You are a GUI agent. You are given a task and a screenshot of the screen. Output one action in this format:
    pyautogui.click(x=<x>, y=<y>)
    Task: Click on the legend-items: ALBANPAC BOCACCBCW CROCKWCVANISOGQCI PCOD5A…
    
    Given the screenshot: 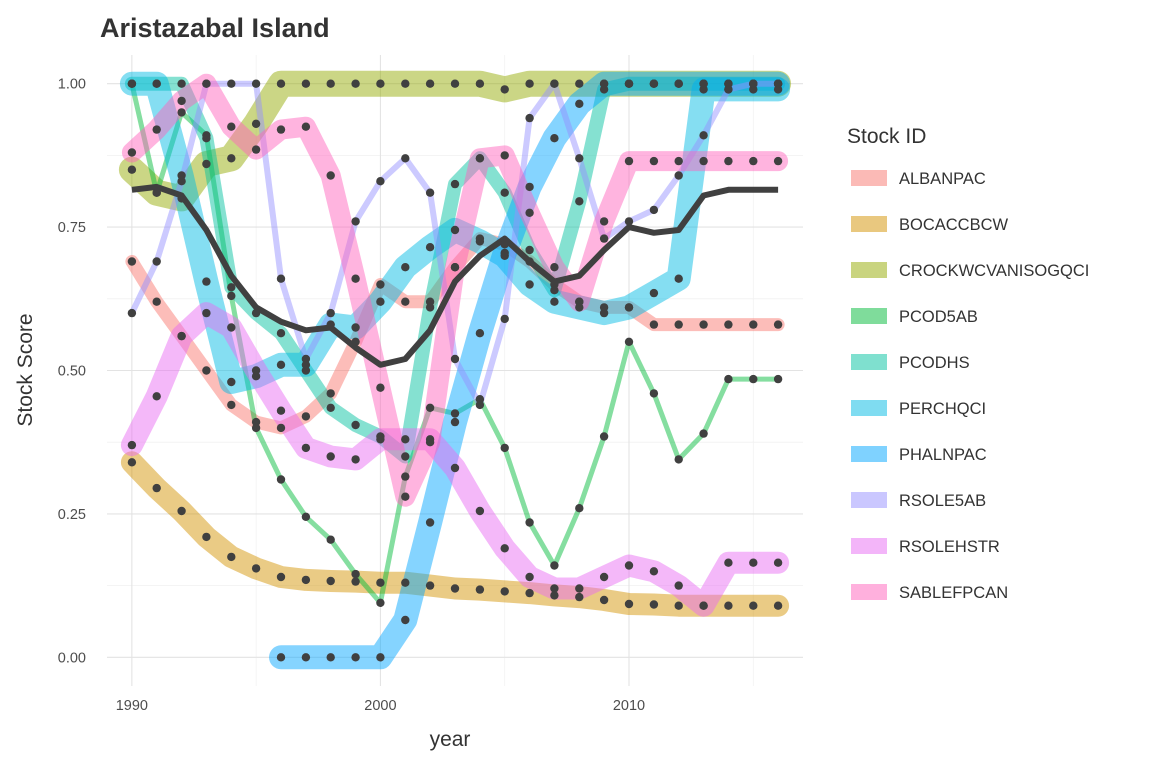 What is the action you would take?
    pyautogui.click(x=970, y=386)
    